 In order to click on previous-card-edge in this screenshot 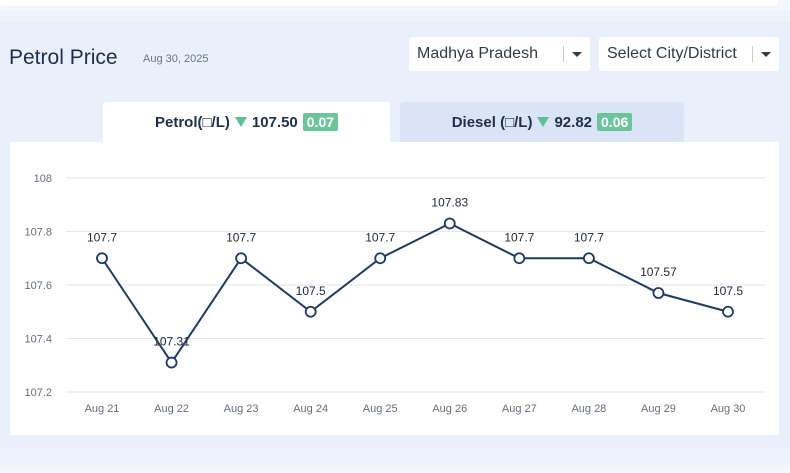, I will do `click(389, 3)`.